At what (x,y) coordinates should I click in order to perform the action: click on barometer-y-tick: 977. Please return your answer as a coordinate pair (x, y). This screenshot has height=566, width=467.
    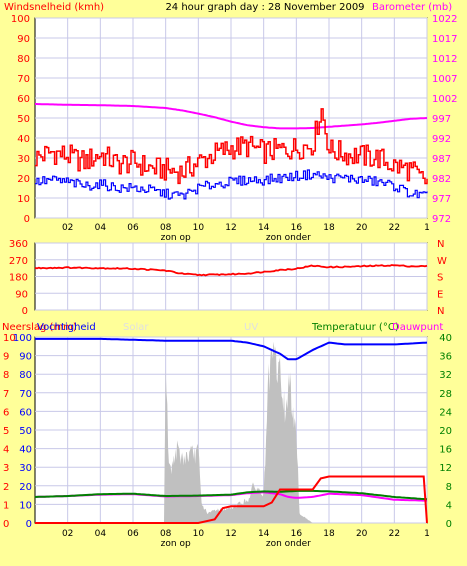
    Looking at the image, I should click on (441, 199).